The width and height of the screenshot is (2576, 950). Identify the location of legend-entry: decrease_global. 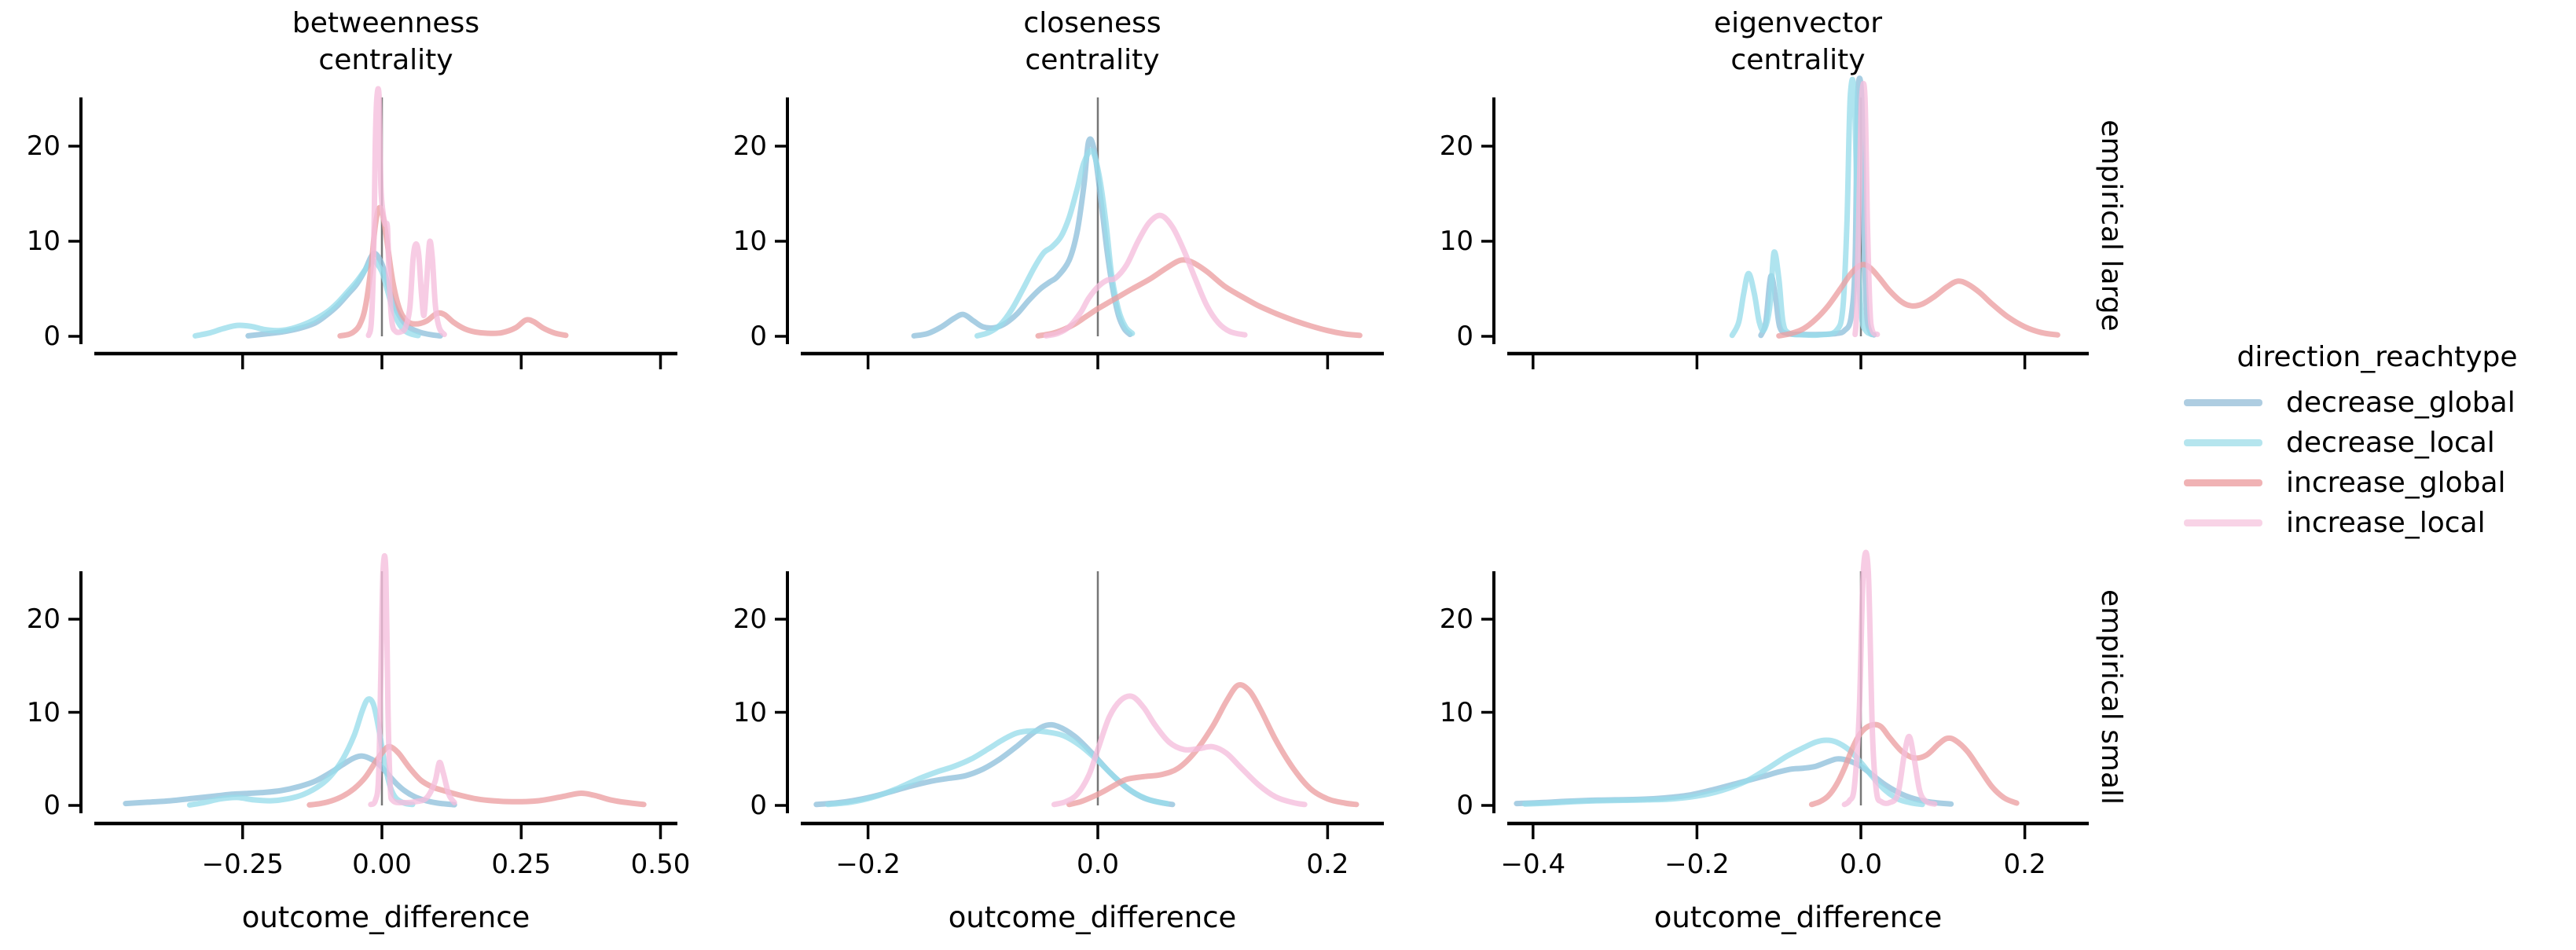
(2377, 403).